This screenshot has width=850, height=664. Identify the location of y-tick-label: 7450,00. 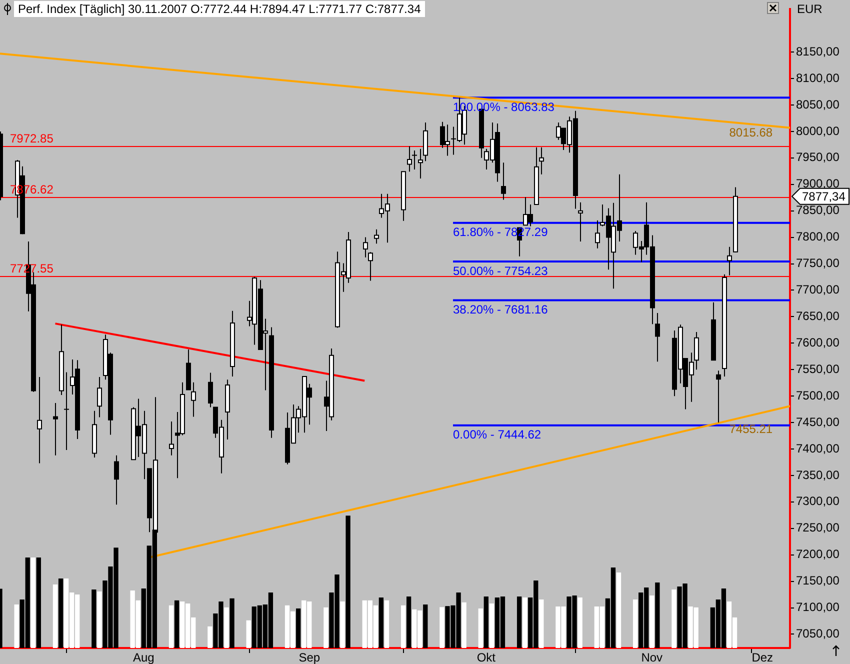
(818, 421).